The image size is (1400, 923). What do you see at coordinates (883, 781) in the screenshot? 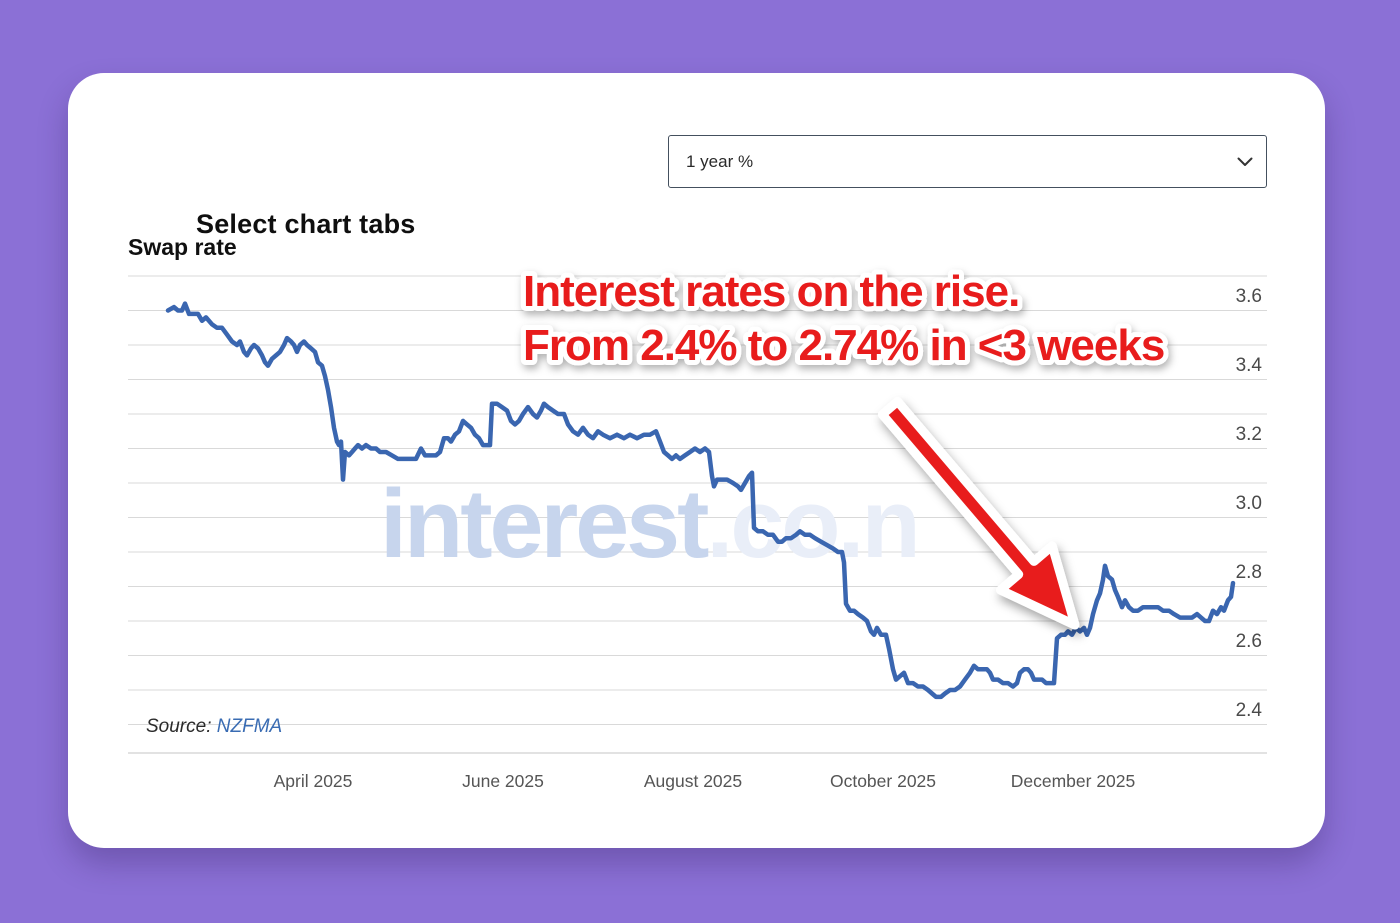
I see `x-axis-tick-label: October 2025` at bounding box center [883, 781].